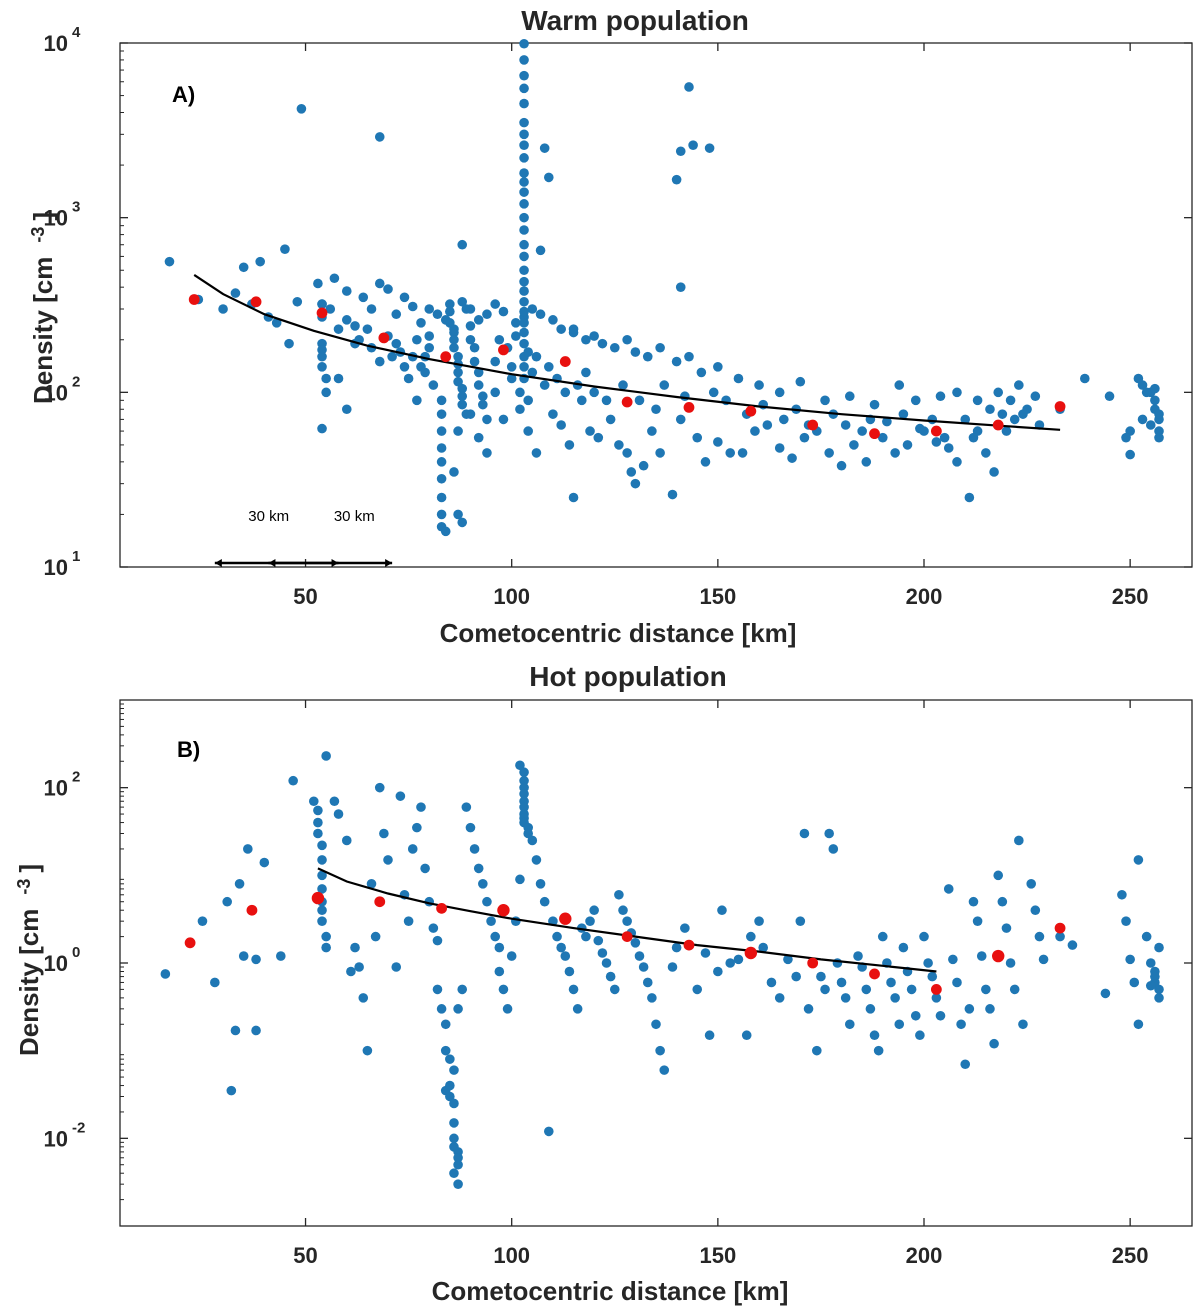 The image size is (1200, 1313). What do you see at coordinates (330, 563) in the screenshot?
I see `scale-bar` at bounding box center [330, 563].